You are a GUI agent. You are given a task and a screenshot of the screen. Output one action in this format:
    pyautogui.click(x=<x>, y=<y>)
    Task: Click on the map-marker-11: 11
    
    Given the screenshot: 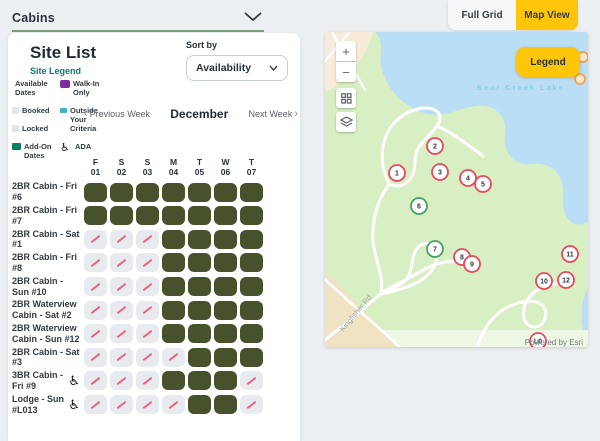 What is the action you would take?
    pyautogui.click(x=570, y=254)
    